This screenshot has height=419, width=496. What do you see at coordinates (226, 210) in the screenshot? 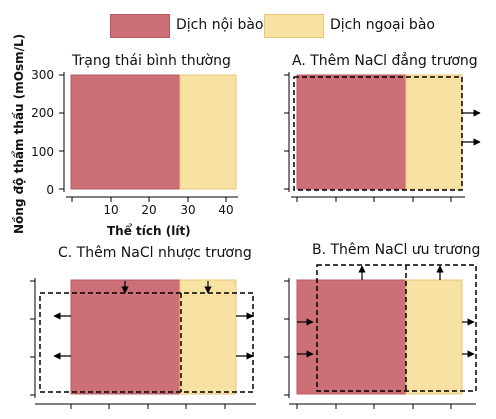
I see `x-tick-label: 40` at bounding box center [226, 210].